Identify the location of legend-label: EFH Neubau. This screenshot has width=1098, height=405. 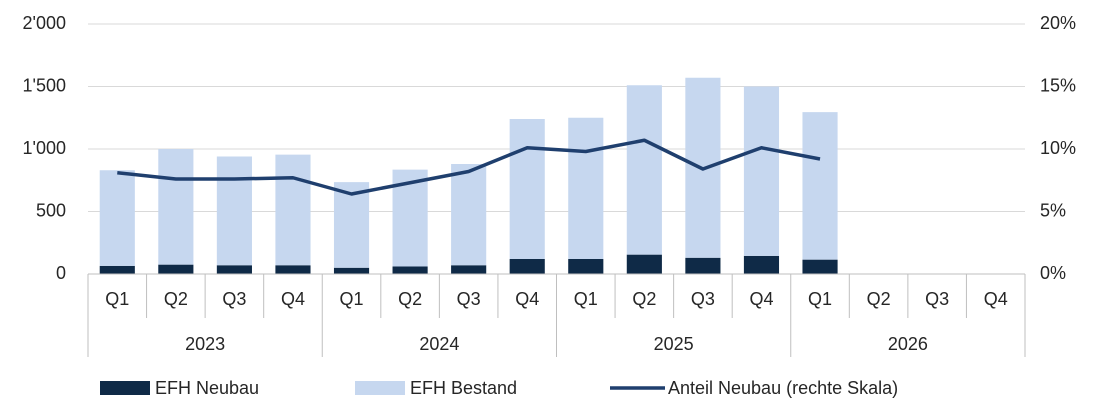
(207, 388).